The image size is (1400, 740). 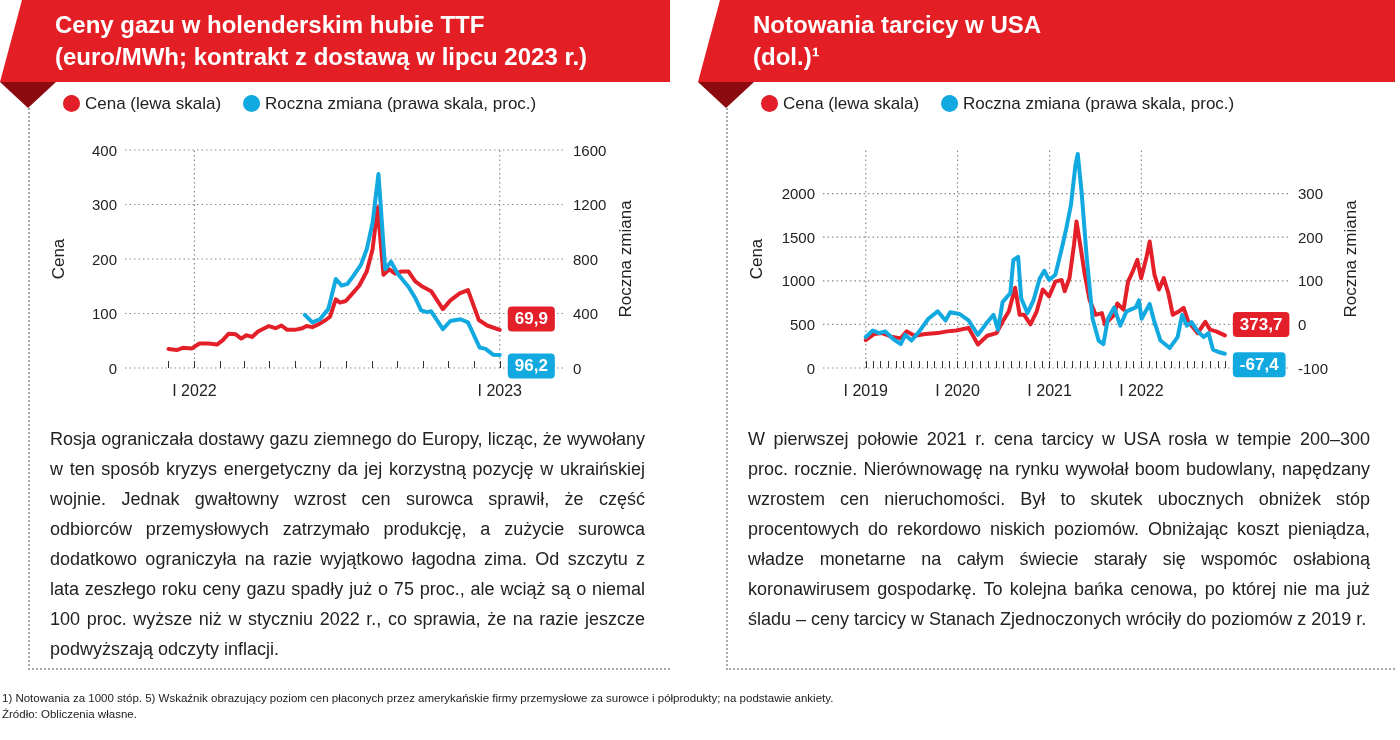 I want to click on y2-tick-label: -100, so click(x=1313, y=368).